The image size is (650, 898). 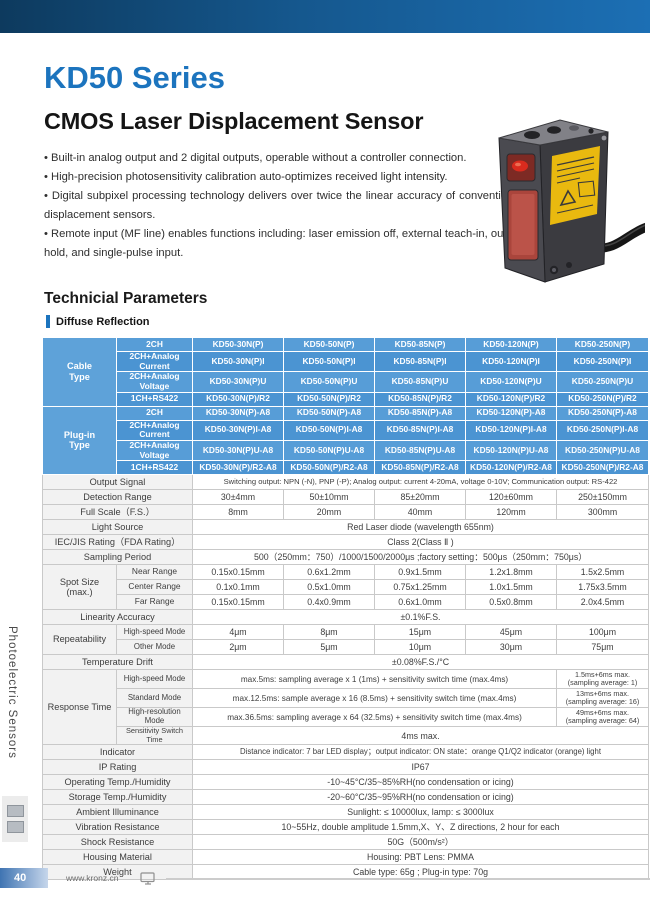 I want to click on model-cell: KD50-50N(P), so click(x=329, y=344).